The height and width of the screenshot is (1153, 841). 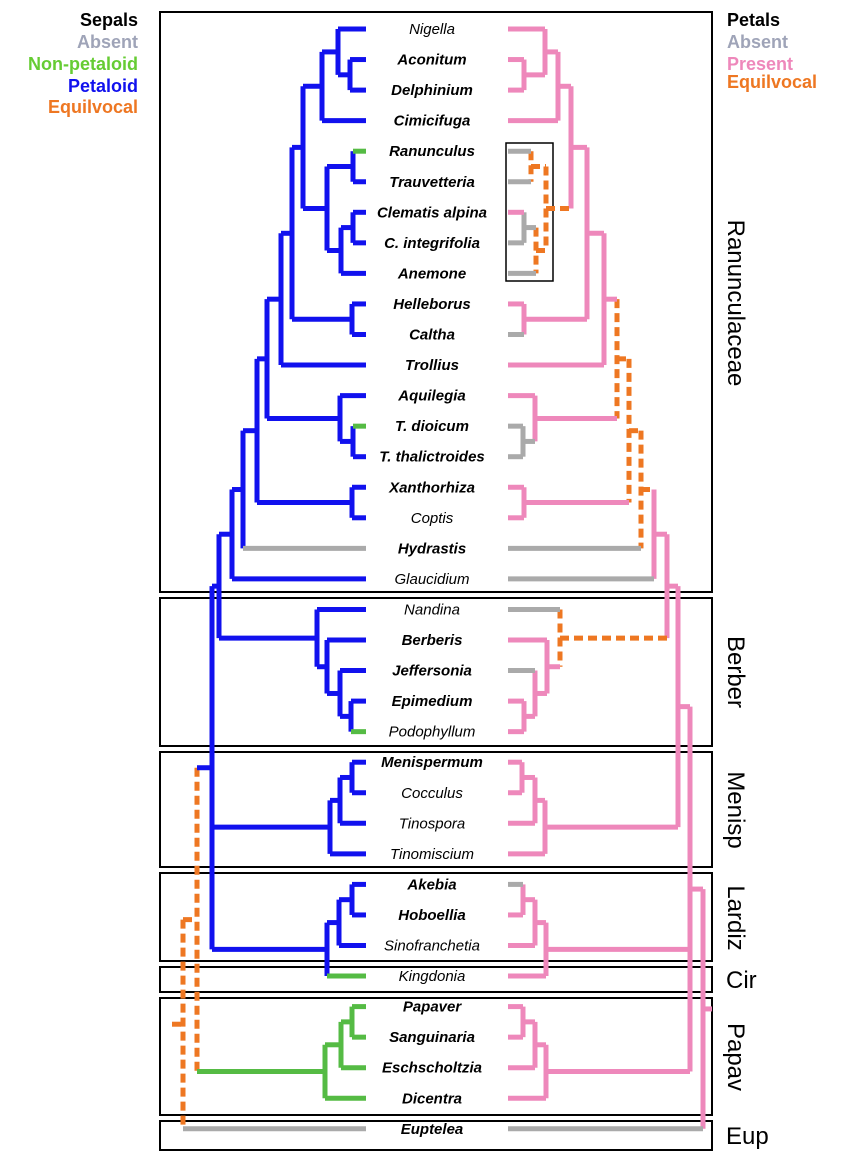 What do you see at coordinates (432, 426) in the screenshot?
I see `taxon-label: T. dioicum` at bounding box center [432, 426].